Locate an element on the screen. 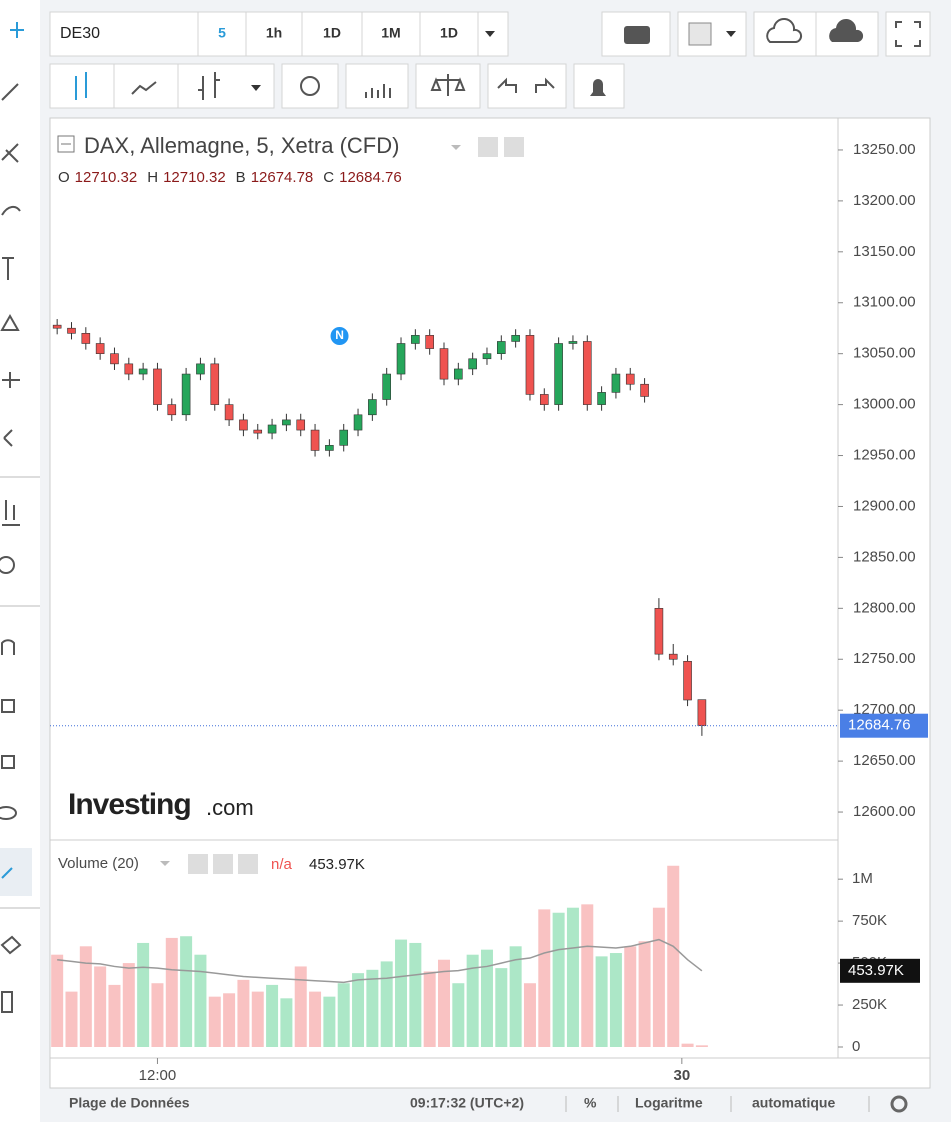 The height and width of the screenshot is (1142, 951). y-tick-label: 12750.00 is located at coordinates (884, 658).